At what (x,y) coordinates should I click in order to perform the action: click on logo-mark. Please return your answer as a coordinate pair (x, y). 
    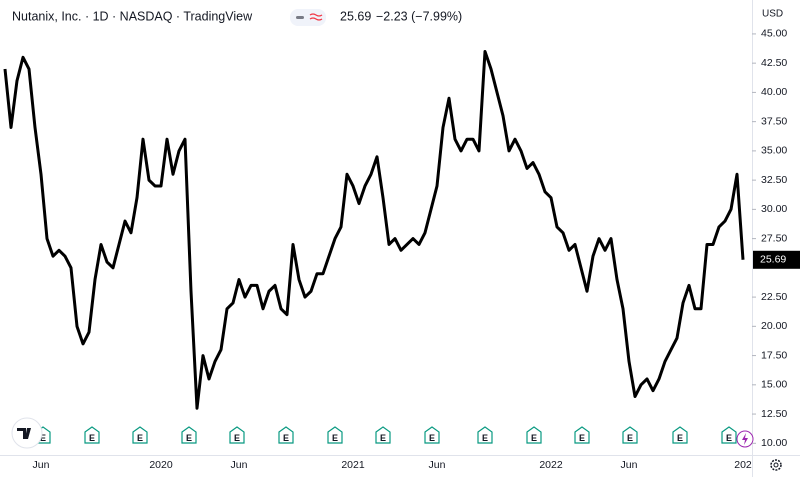
    Looking at the image, I should click on (24, 433).